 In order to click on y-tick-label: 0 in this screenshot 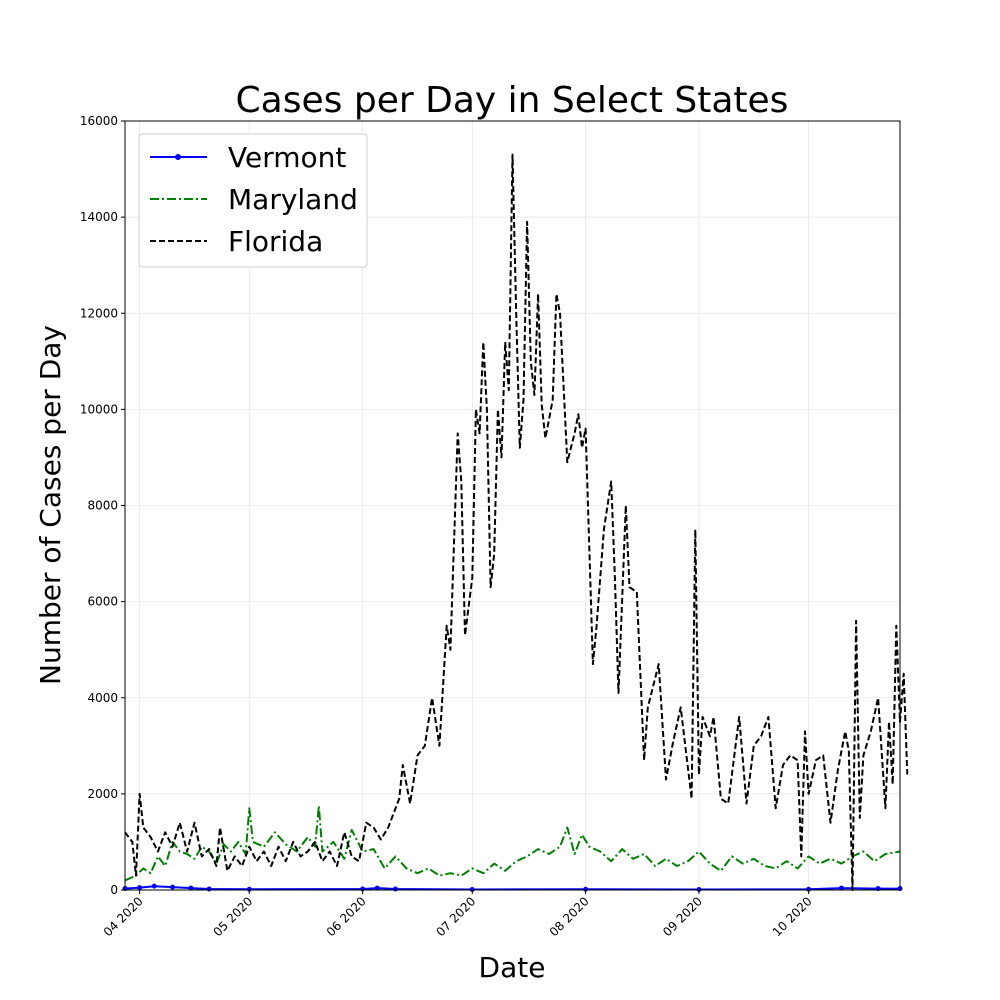, I will do `click(114, 890)`.